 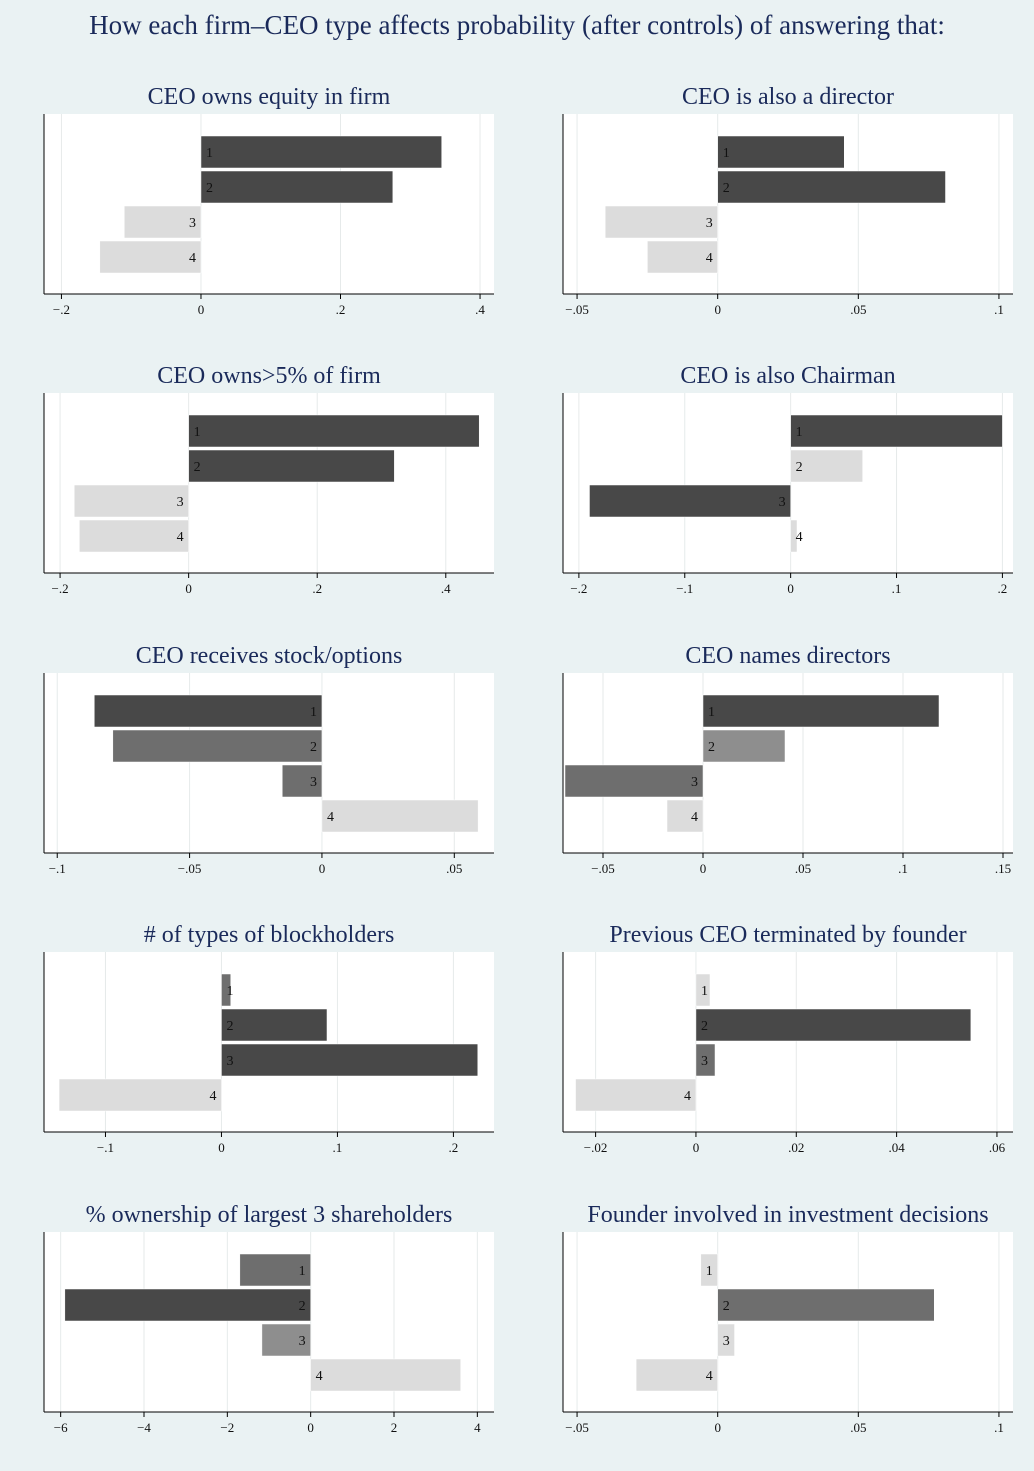 I want to click on panel-1: CEO owns equity in firm 1 2 3 4 −.2 0 .2 .4, so click(x=268, y=200).